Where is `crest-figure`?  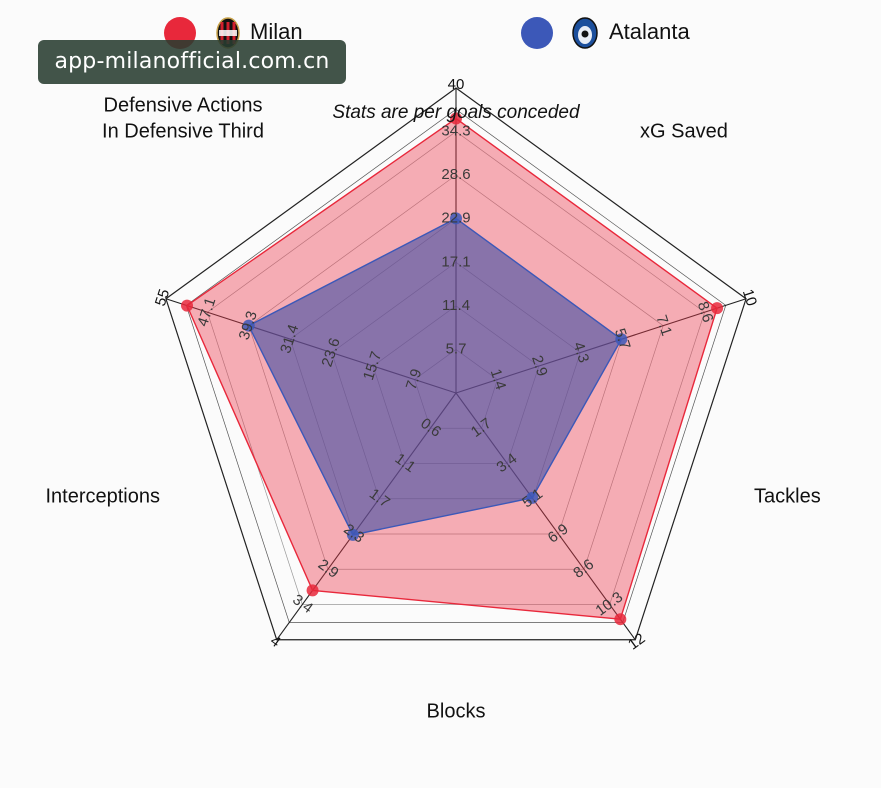 crest-figure is located at coordinates (585, 34).